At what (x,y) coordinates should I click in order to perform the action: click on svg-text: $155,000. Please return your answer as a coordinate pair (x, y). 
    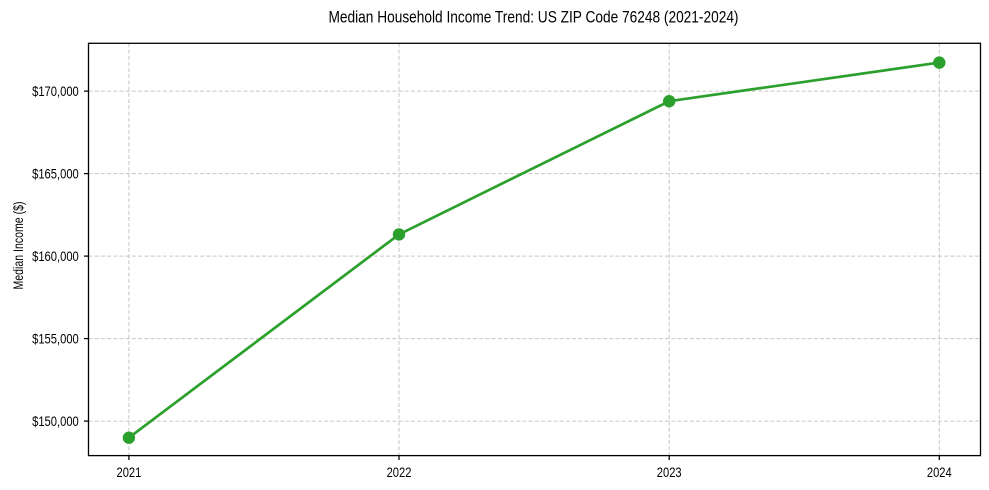
    Looking at the image, I should click on (55, 339).